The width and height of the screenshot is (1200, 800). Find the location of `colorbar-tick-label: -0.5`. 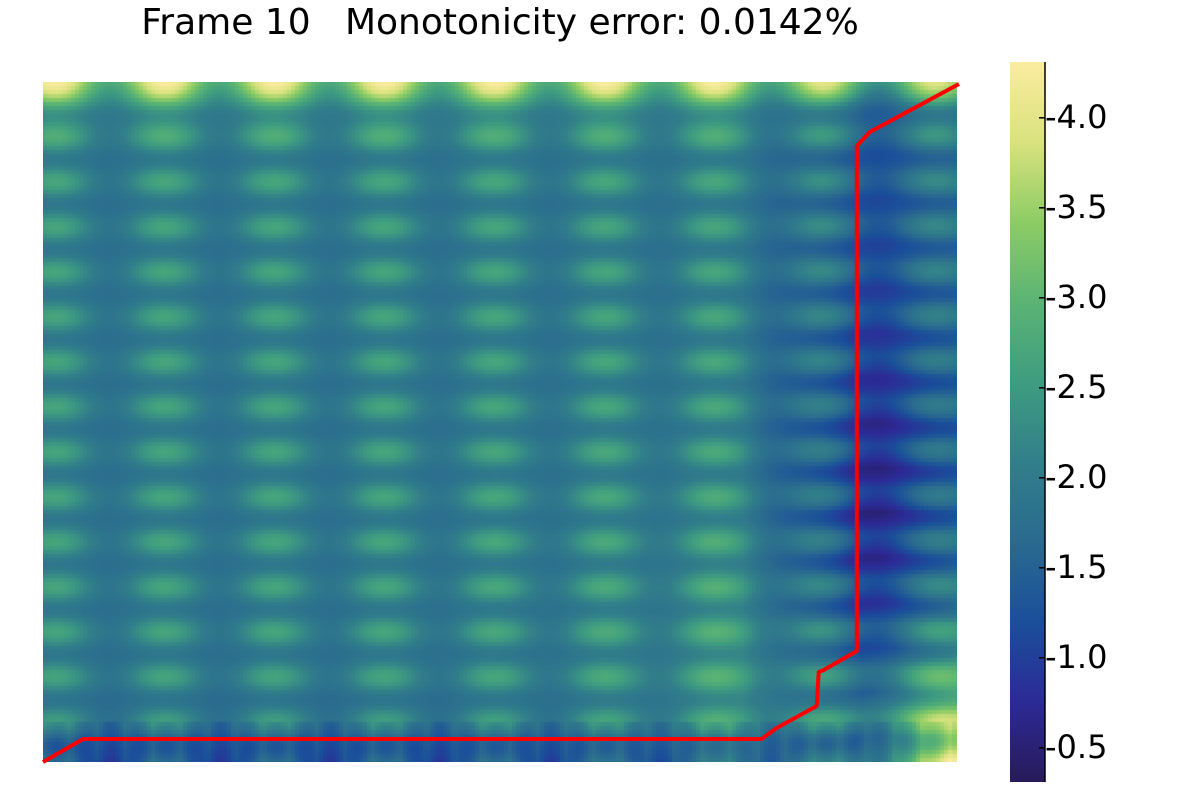

colorbar-tick-label: -0.5 is located at coordinates (1076, 746).